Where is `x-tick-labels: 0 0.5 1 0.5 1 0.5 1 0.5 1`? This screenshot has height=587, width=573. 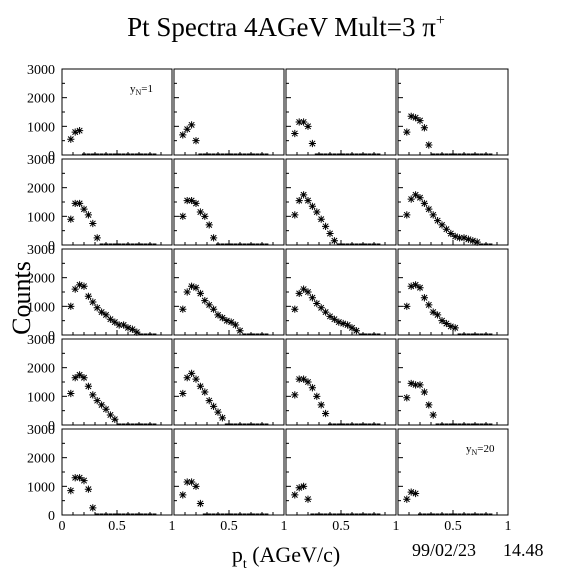 x-tick-labels: 0 0.5 1 0.5 1 0.5 1 0.5 1 is located at coordinates (285, 526).